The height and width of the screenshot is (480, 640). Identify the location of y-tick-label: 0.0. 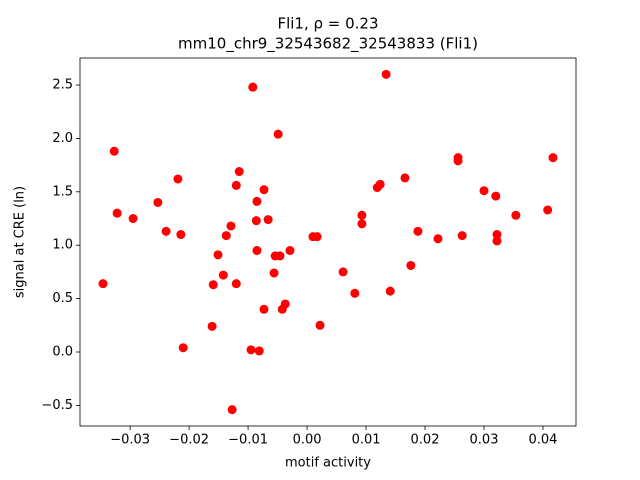
(62, 351).